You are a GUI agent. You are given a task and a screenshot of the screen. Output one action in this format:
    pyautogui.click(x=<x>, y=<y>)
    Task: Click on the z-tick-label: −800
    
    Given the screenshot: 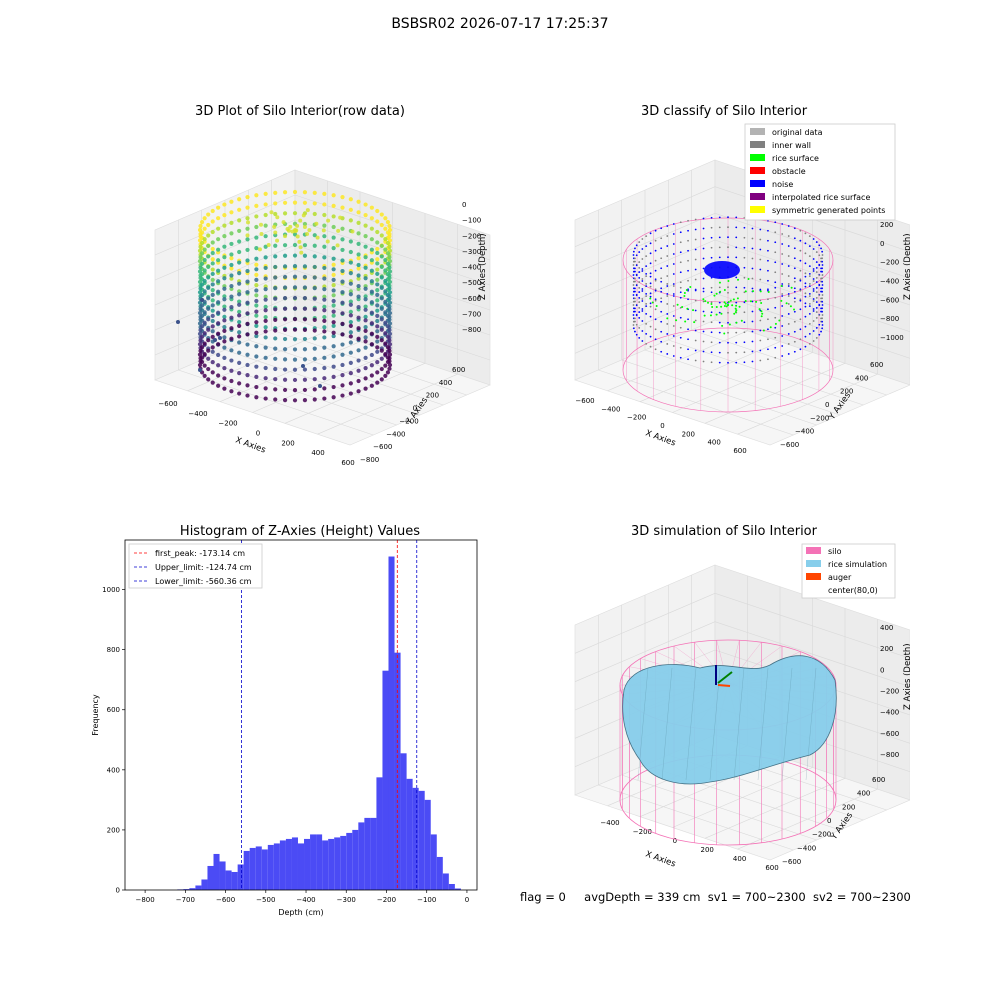 What is the action you would take?
    pyautogui.click(x=471, y=330)
    